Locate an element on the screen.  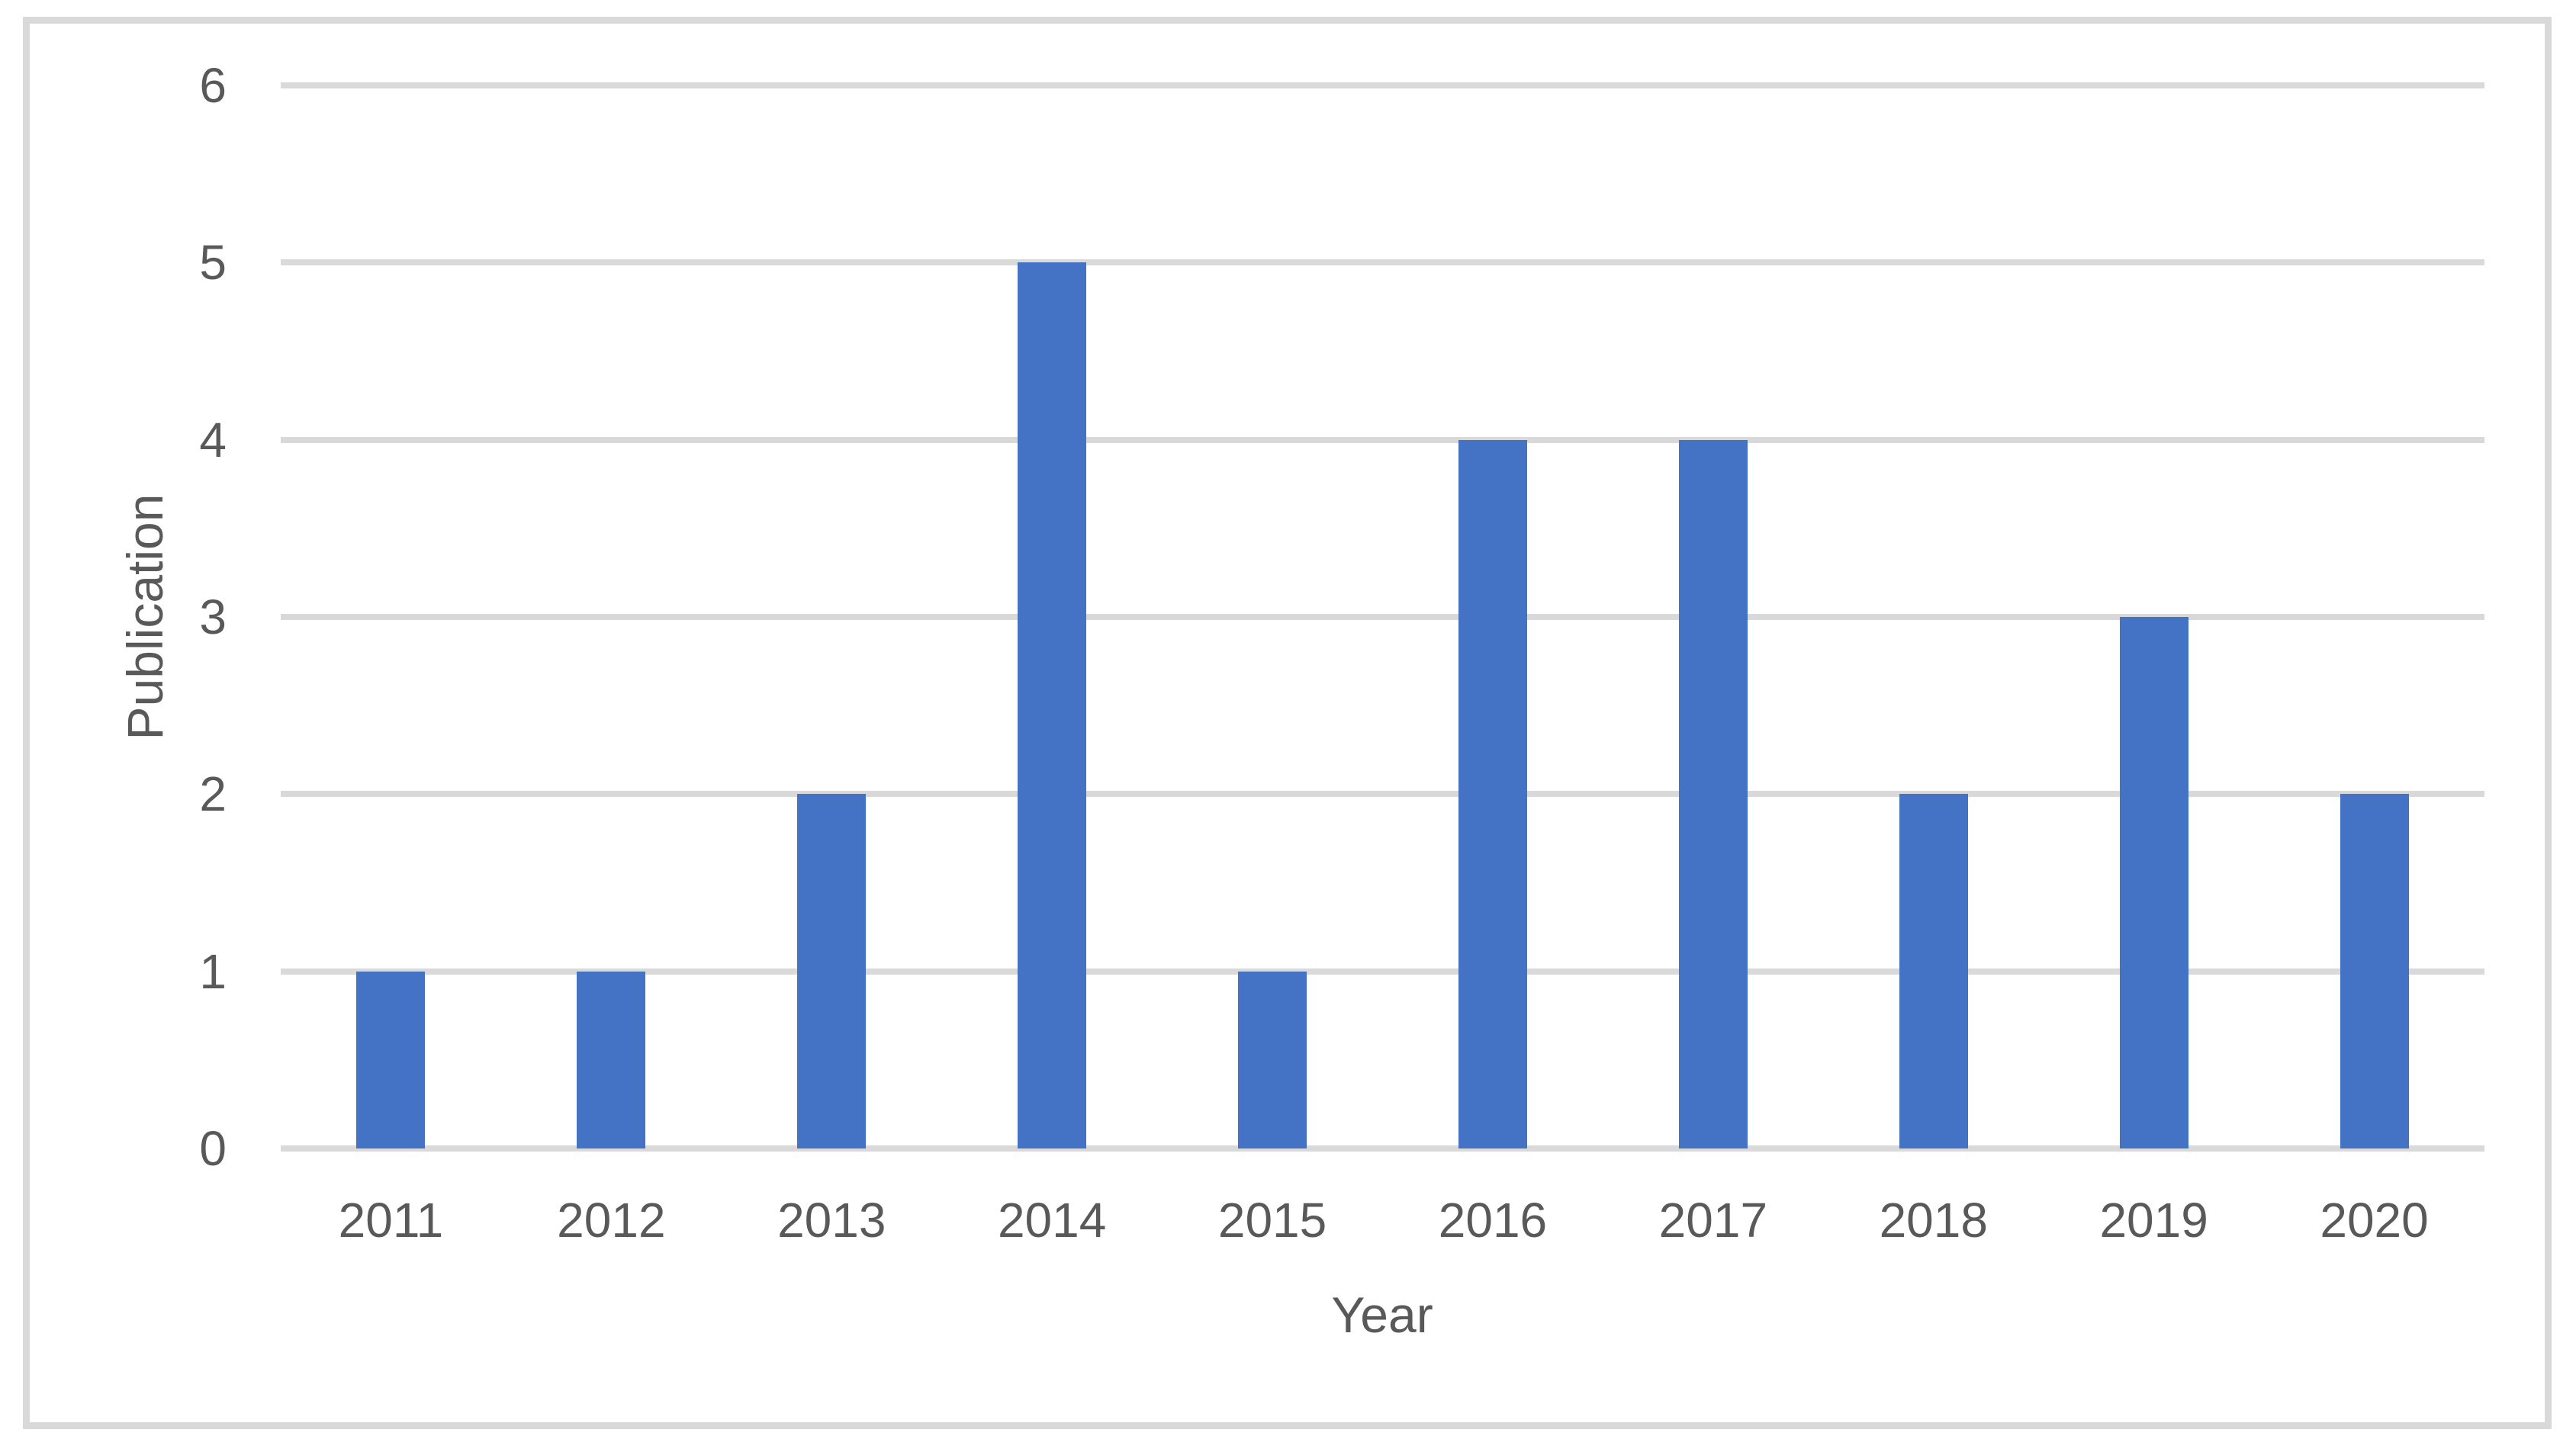
x-axis-title: Year is located at coordinates (1382, 1315).